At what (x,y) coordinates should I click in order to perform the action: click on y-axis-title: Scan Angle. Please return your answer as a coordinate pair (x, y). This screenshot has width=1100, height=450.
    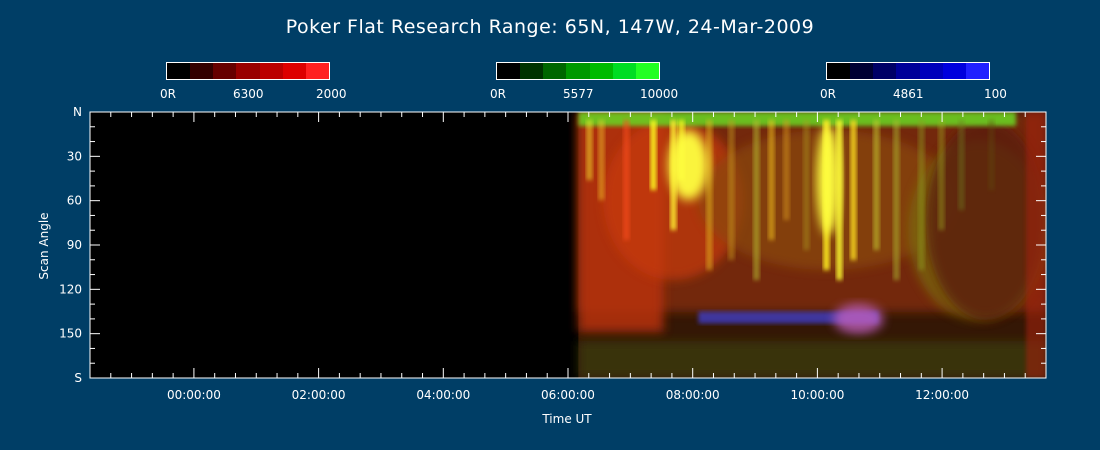
    Looking at the image, I should click on (44, 245).